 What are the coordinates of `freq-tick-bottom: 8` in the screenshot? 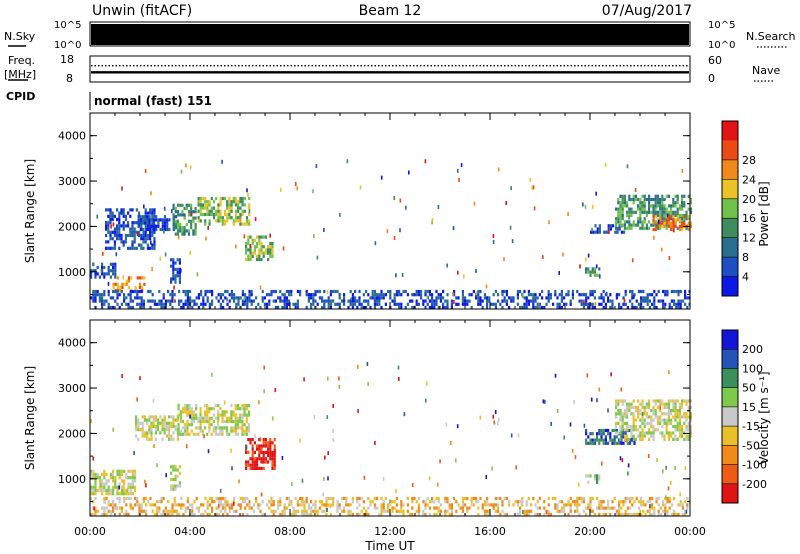 It's located at (69, 78).